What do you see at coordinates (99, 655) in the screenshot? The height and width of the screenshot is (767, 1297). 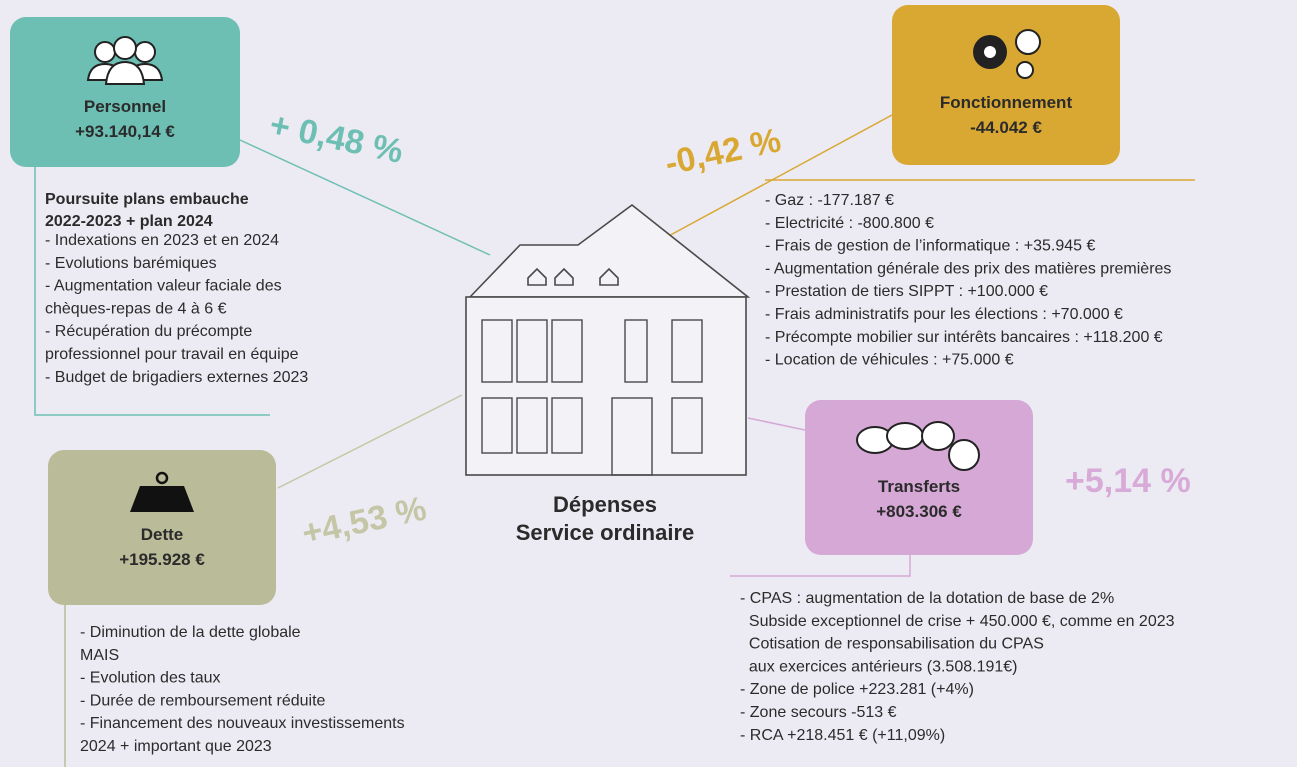 I see `list-item: MAIS` at bounding box center [99, 655].